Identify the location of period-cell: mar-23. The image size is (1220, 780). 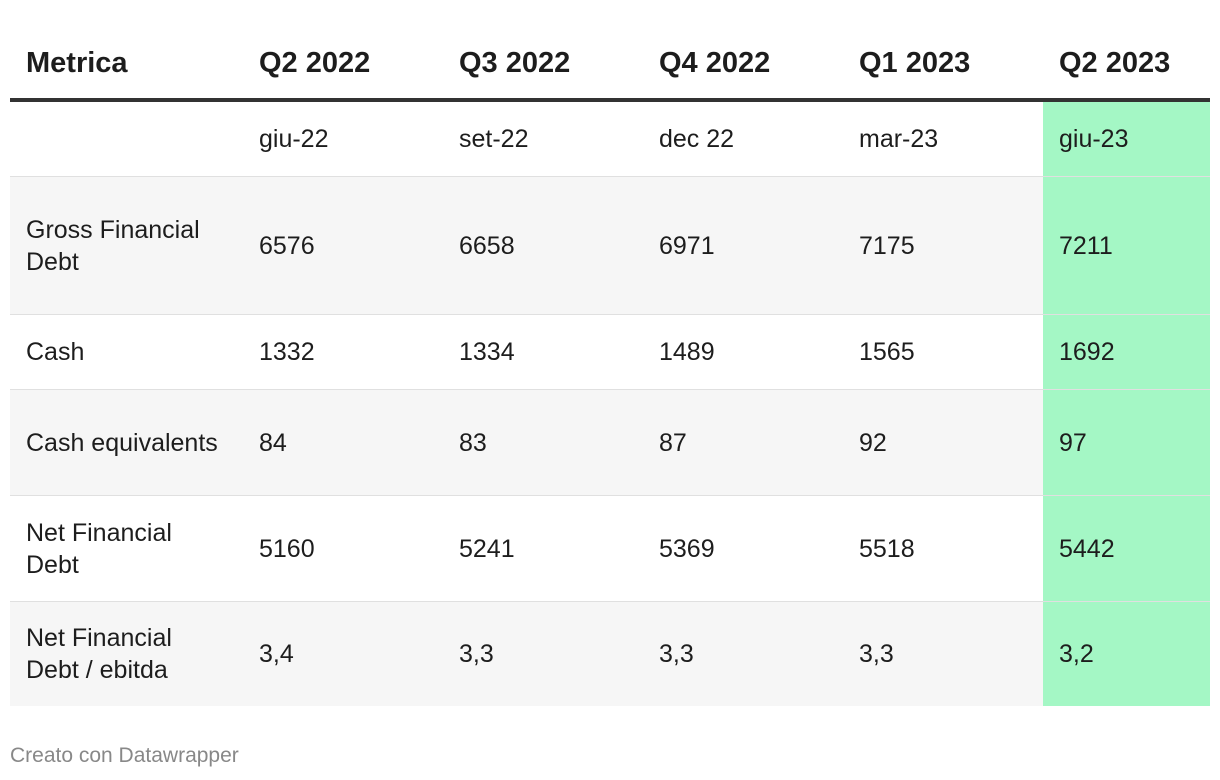
(943, 138).